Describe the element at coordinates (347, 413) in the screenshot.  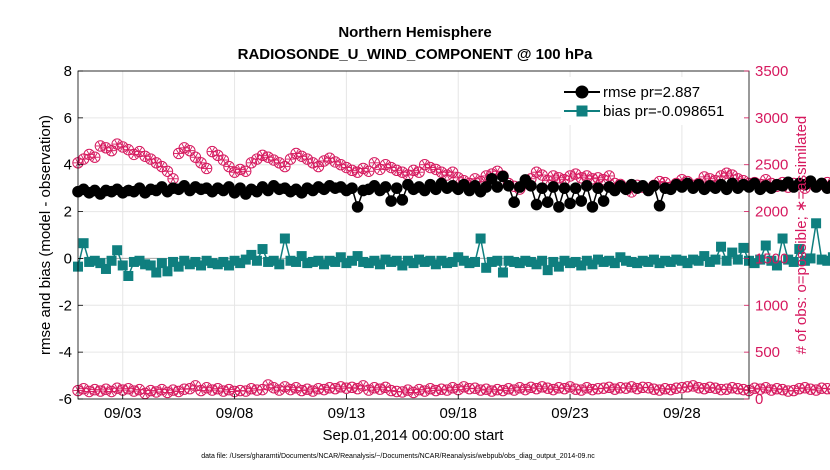
I see `x-tick-label: 09/13` at that location.